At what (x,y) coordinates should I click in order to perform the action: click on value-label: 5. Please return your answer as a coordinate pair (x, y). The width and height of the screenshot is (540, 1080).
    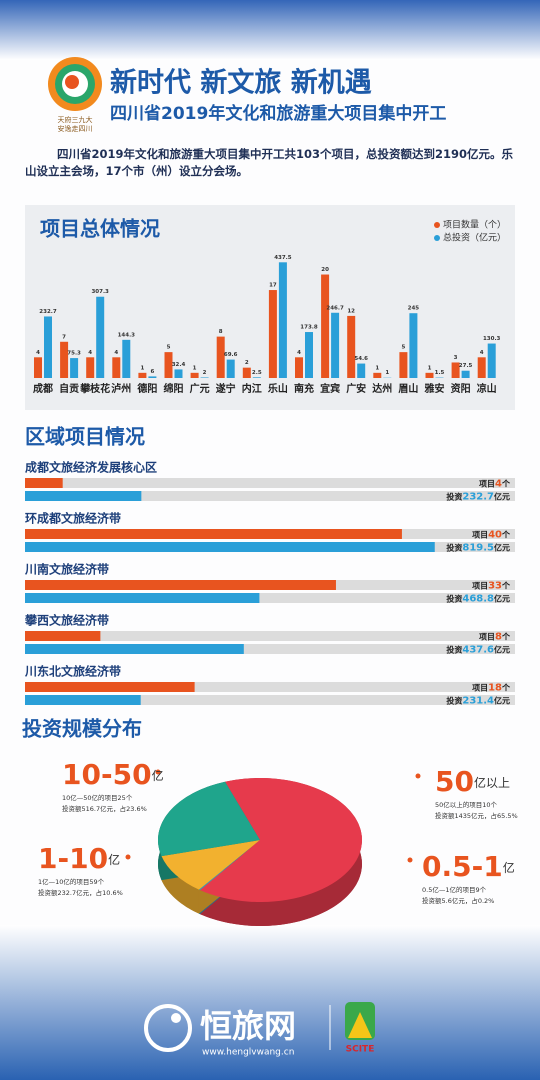
    Looking at the image, I should click on (403, 348).